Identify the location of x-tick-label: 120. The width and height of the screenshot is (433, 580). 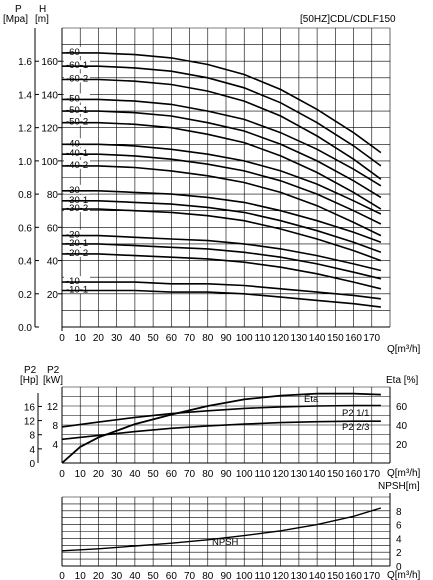
(280, 474).